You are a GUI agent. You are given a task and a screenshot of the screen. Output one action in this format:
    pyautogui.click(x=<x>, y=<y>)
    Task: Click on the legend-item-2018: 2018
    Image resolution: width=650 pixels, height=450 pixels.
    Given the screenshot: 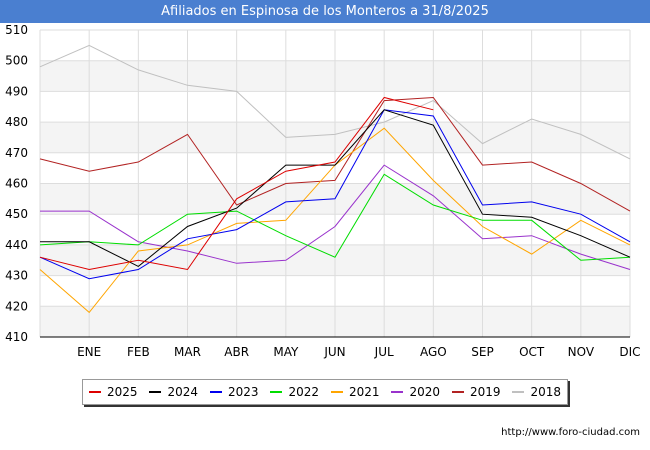 What is the action you would take?
    pyautogui.click(x=536, y=392)
    